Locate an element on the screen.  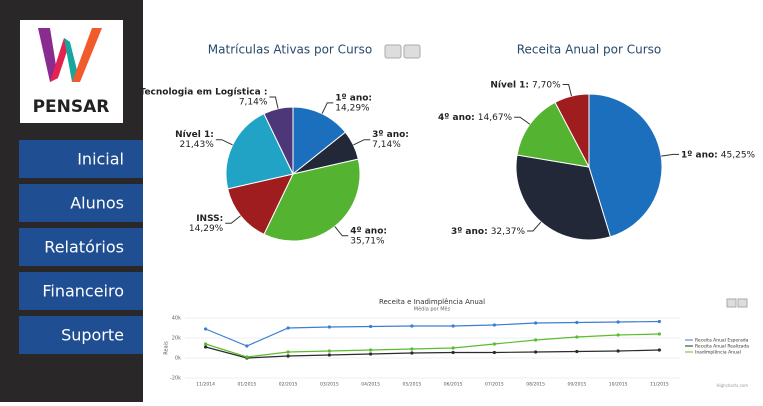
x-tick-label: 06/2015 is located at coordinates (453, 385).